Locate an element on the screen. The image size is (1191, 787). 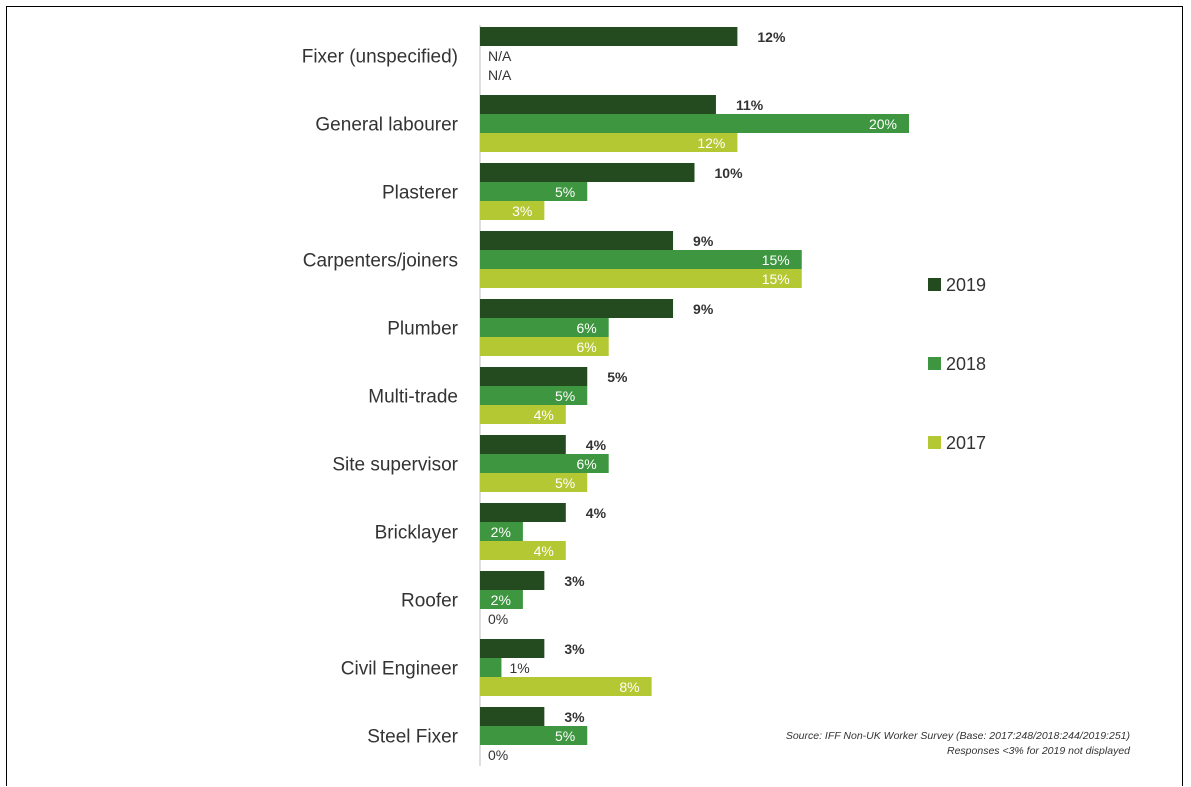
category-label-fixer-unspecified: Fixer (unspecified) is located at coordinates (380, 57).